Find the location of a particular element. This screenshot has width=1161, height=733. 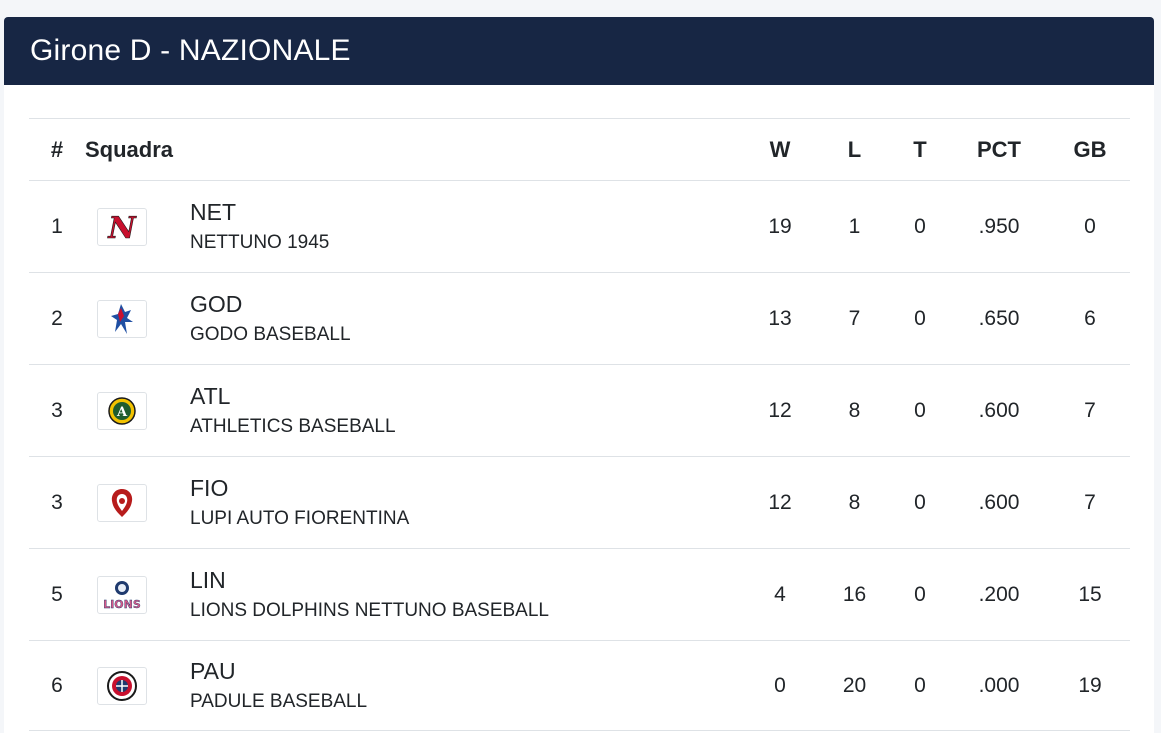

svg-text: LIONS is located at coordinates (122, 604).